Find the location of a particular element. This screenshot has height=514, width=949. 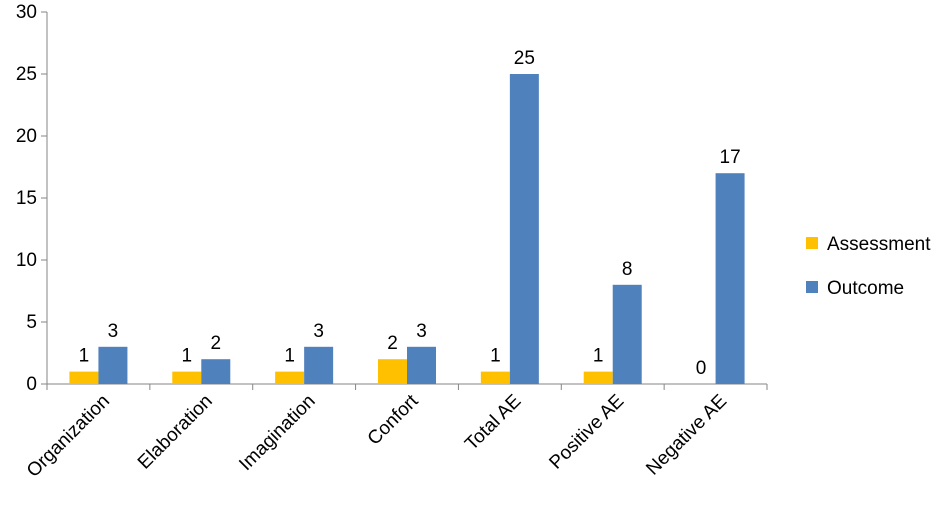

data-label-outcome: 8 is located at coordinates (627, 269).